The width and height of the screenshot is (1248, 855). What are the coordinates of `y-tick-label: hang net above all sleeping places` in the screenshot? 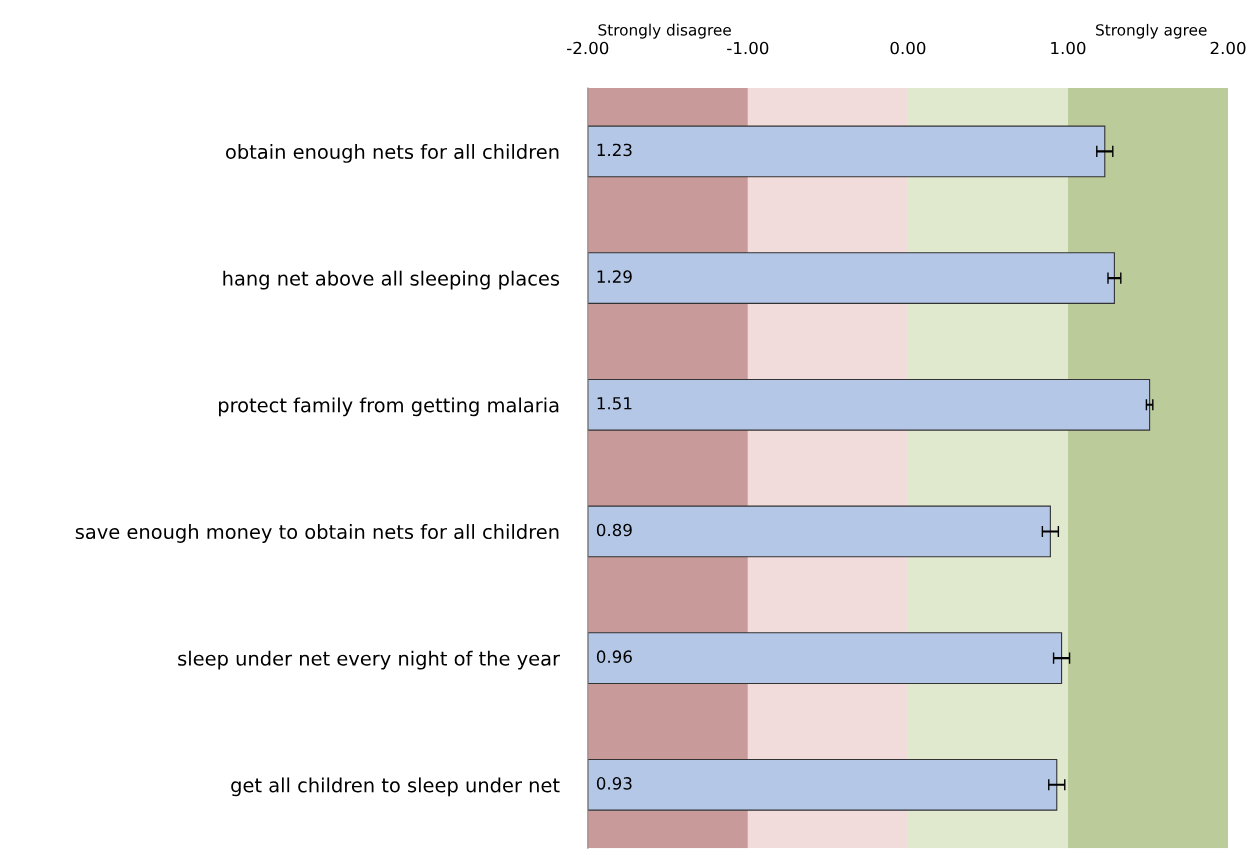 It's located at (391, 280).